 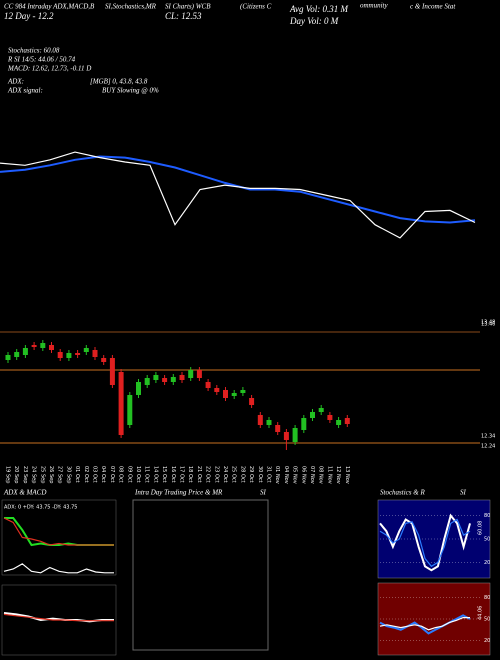 What do you see at coordinates (86, 474) in the screenshot?
I see `x-tick-label: 02 Oct` at bounding box center [86, 474].